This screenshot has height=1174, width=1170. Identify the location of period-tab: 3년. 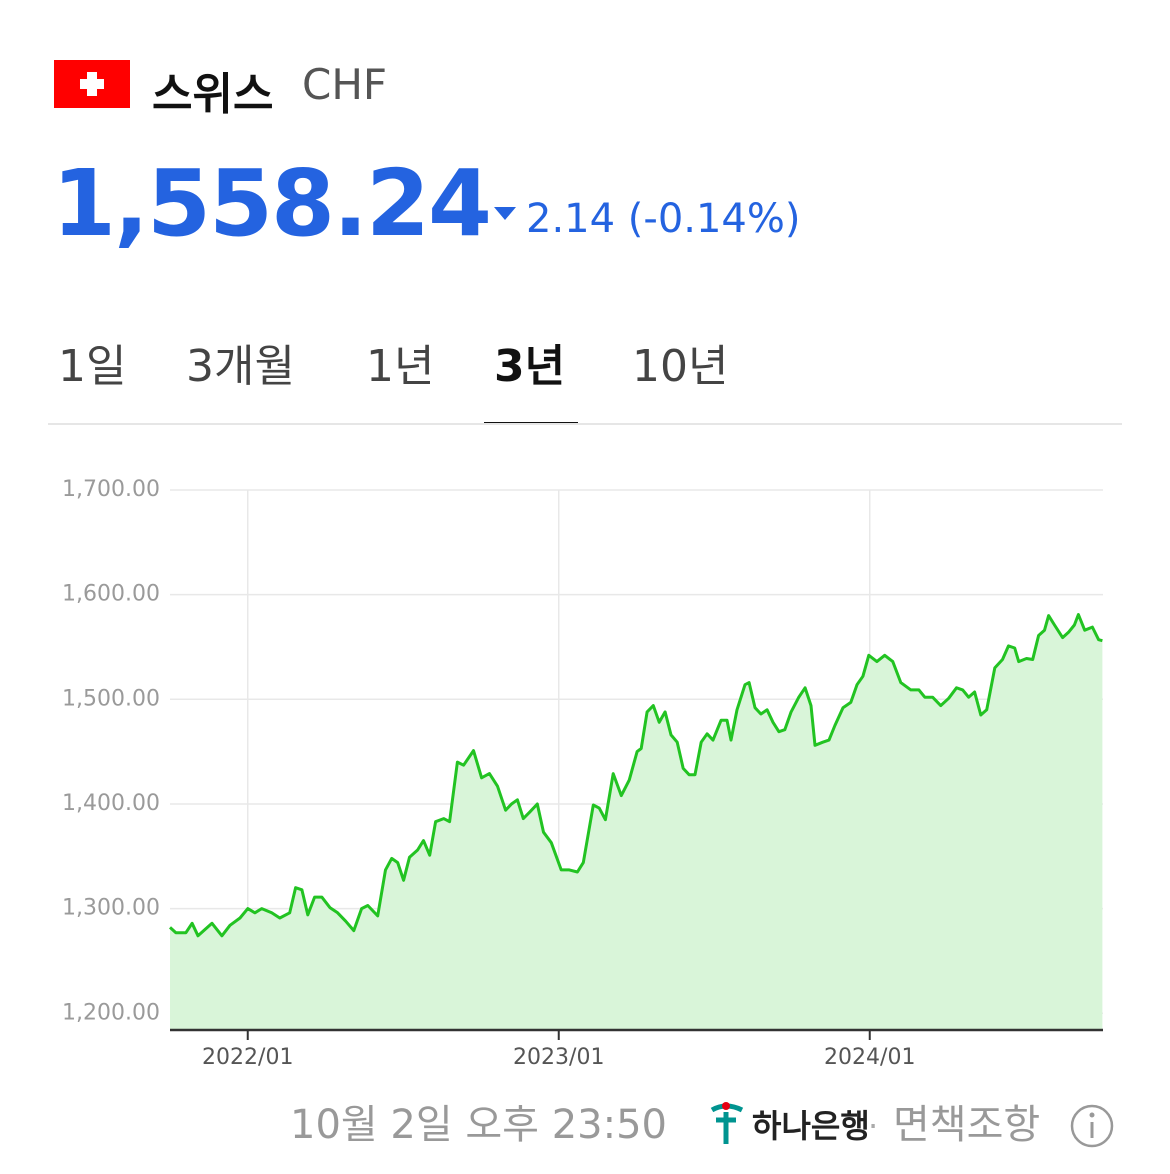
(530, 366).